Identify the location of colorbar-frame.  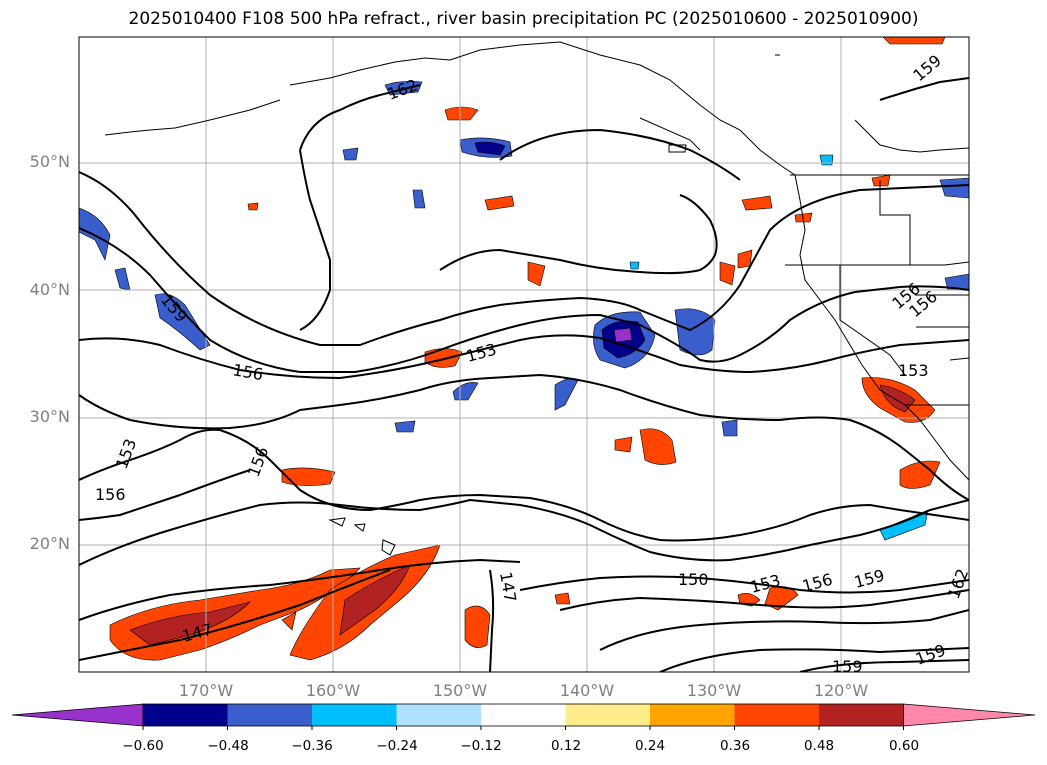
(523, 715).